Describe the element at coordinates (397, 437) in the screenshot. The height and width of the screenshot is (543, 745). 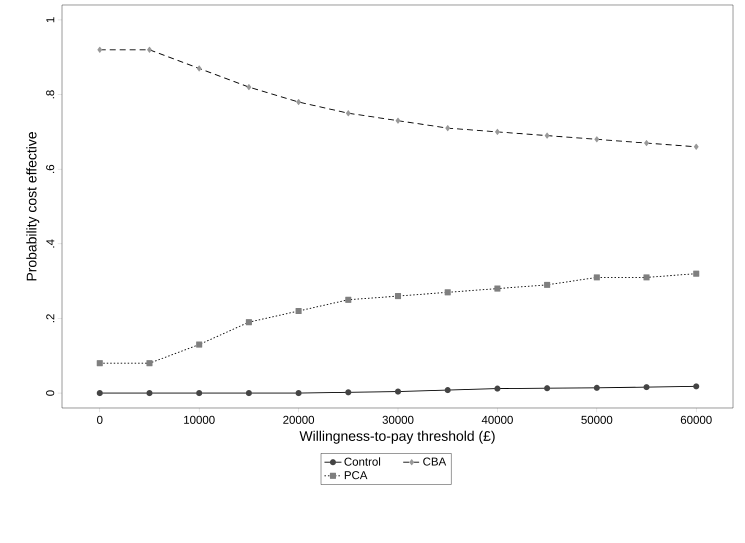
I see `x-axis-title: Willingness-to-pay threshold (£)` at that location.